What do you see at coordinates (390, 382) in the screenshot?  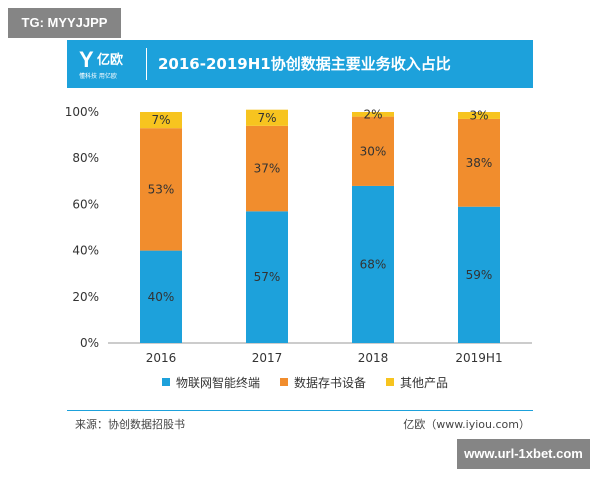 I see `legend-swatch-other` at bounding box center [390, 382].